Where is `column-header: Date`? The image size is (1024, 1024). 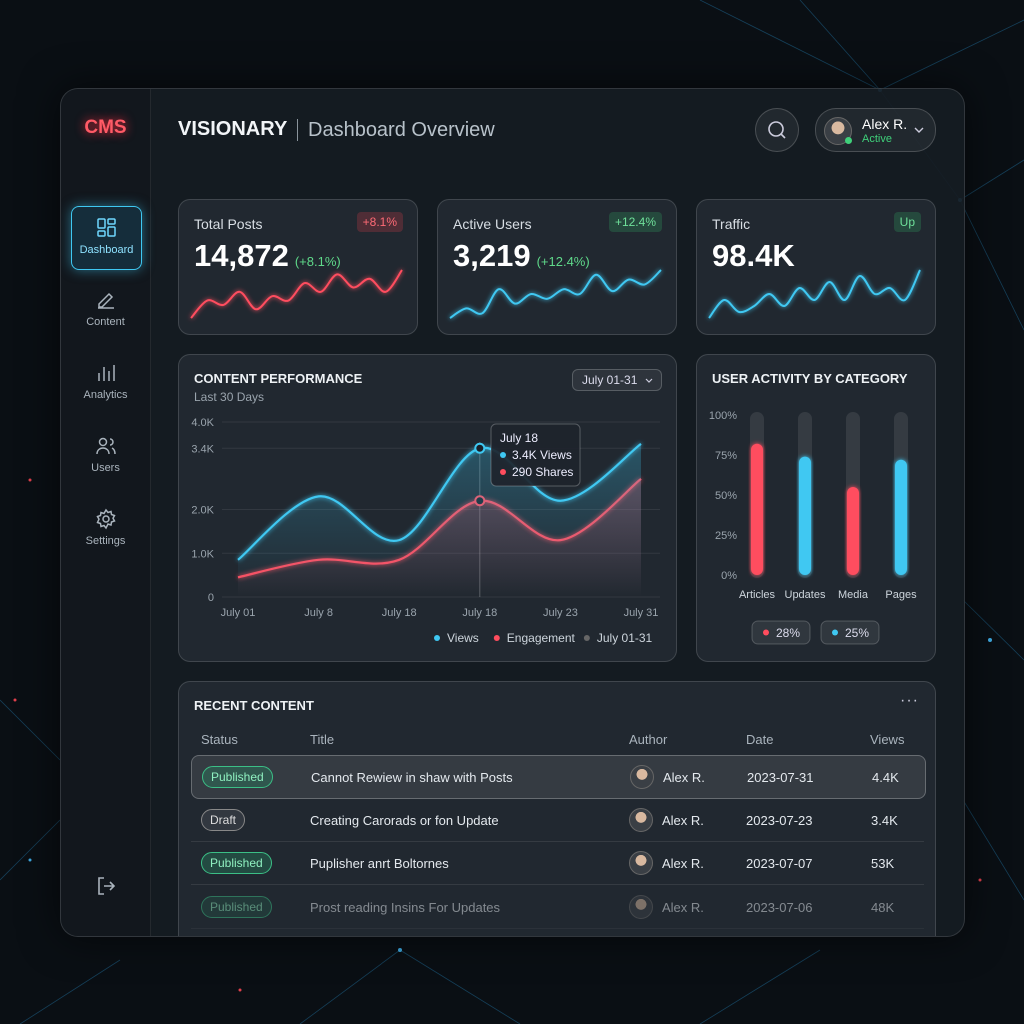
column-header: Date is located at coordinates (760, 739).